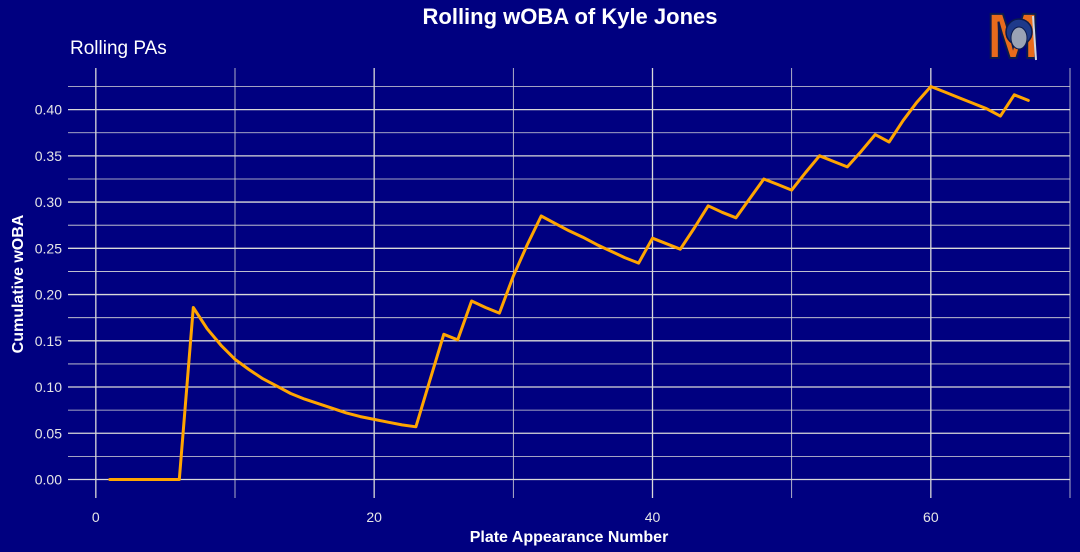 The image size is (1080, 552). Describe the element at coordinates (48, 202) in the screenshot. I see `y-tick-label: 0.30` at that location.